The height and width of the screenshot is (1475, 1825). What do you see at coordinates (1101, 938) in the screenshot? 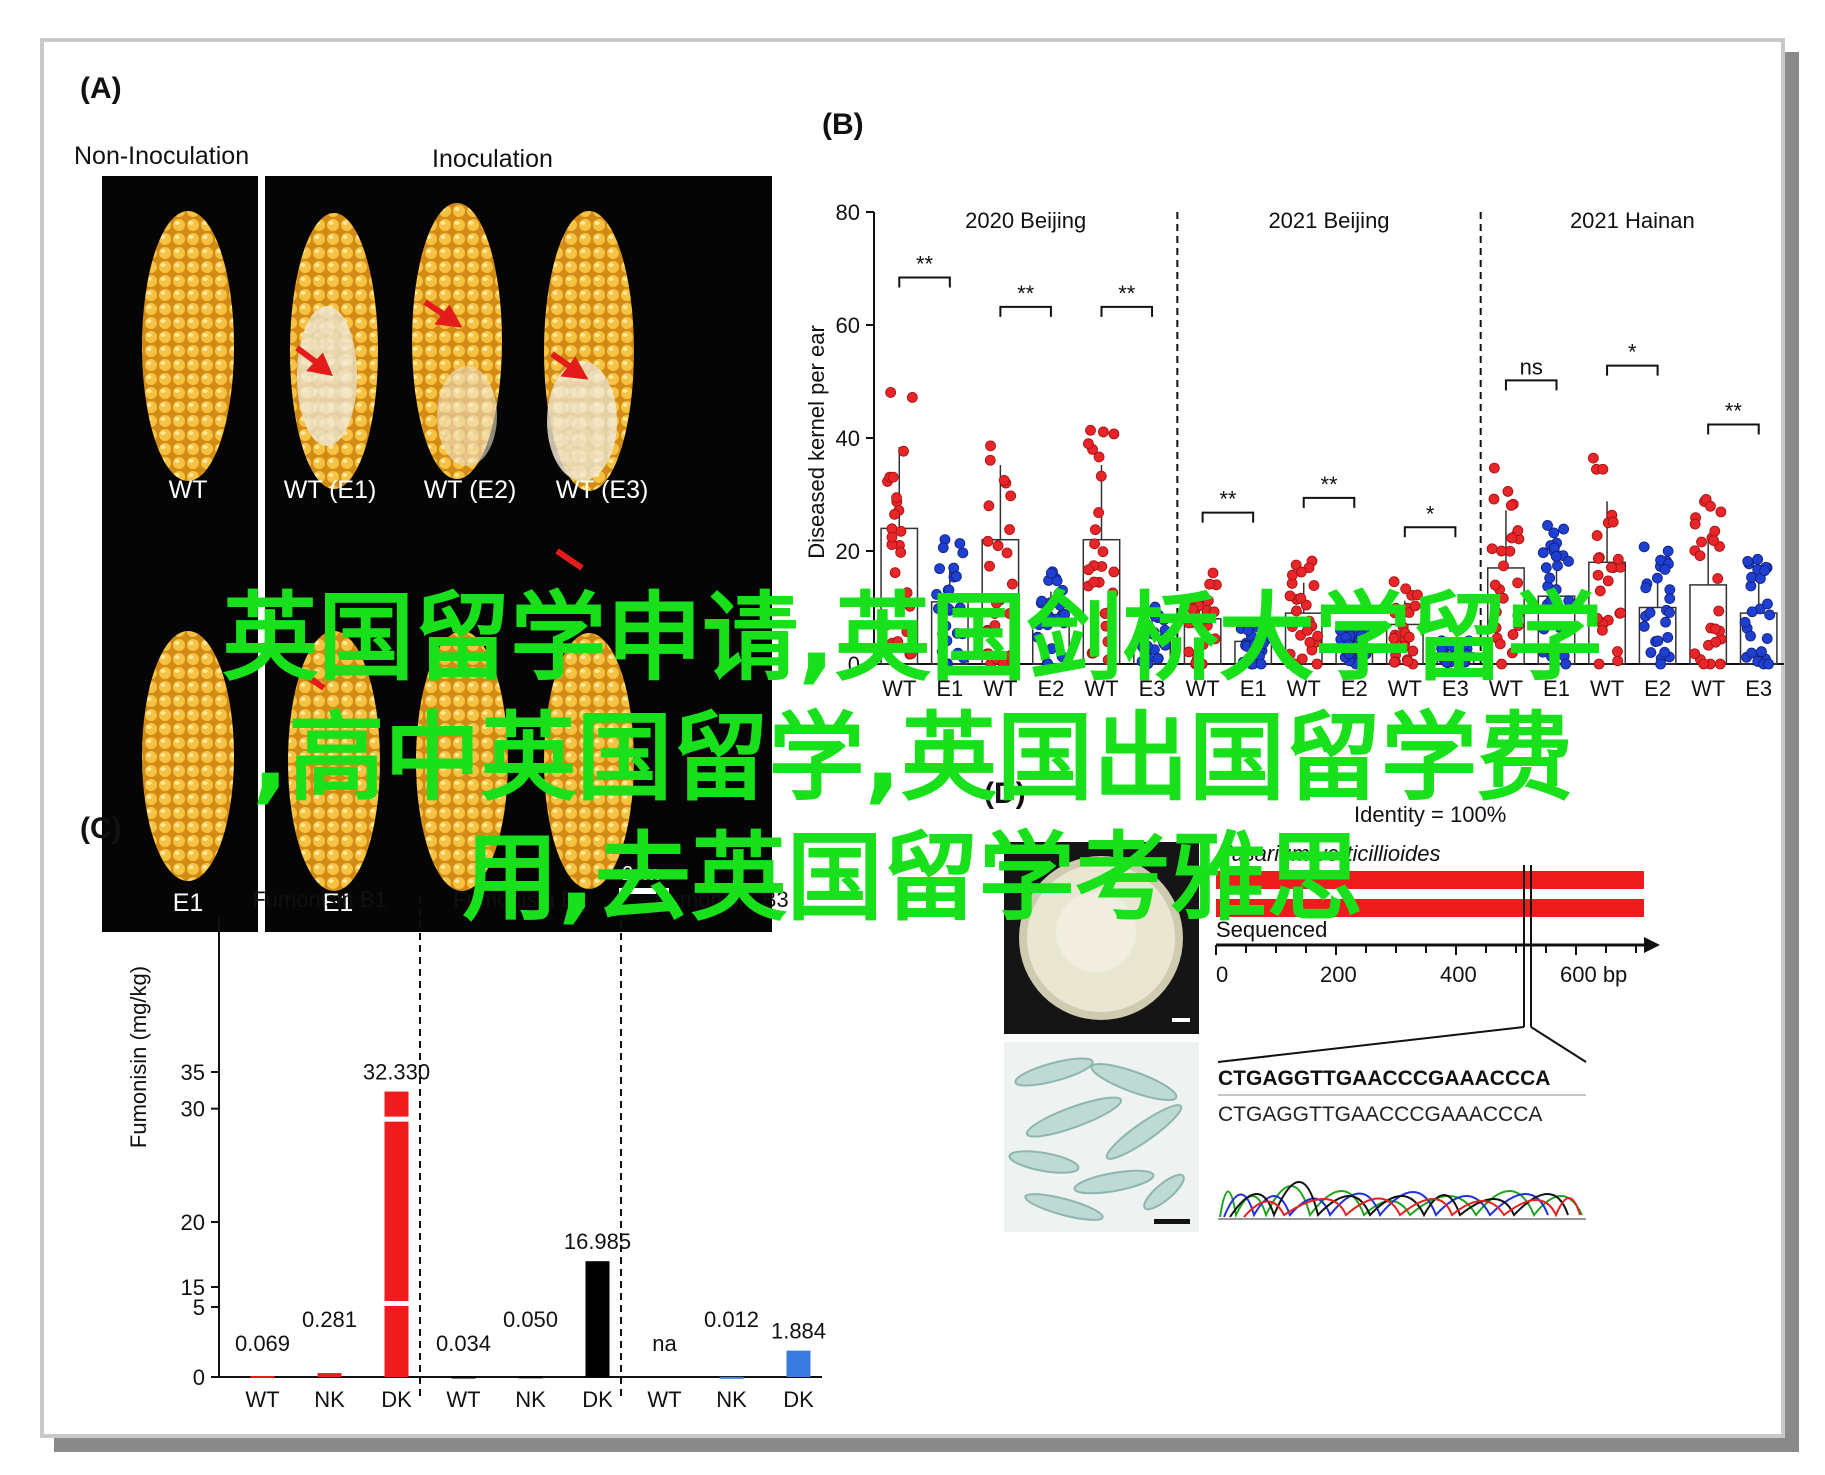
I see `petri-dish-photo` at bounding box center [1101, 938].